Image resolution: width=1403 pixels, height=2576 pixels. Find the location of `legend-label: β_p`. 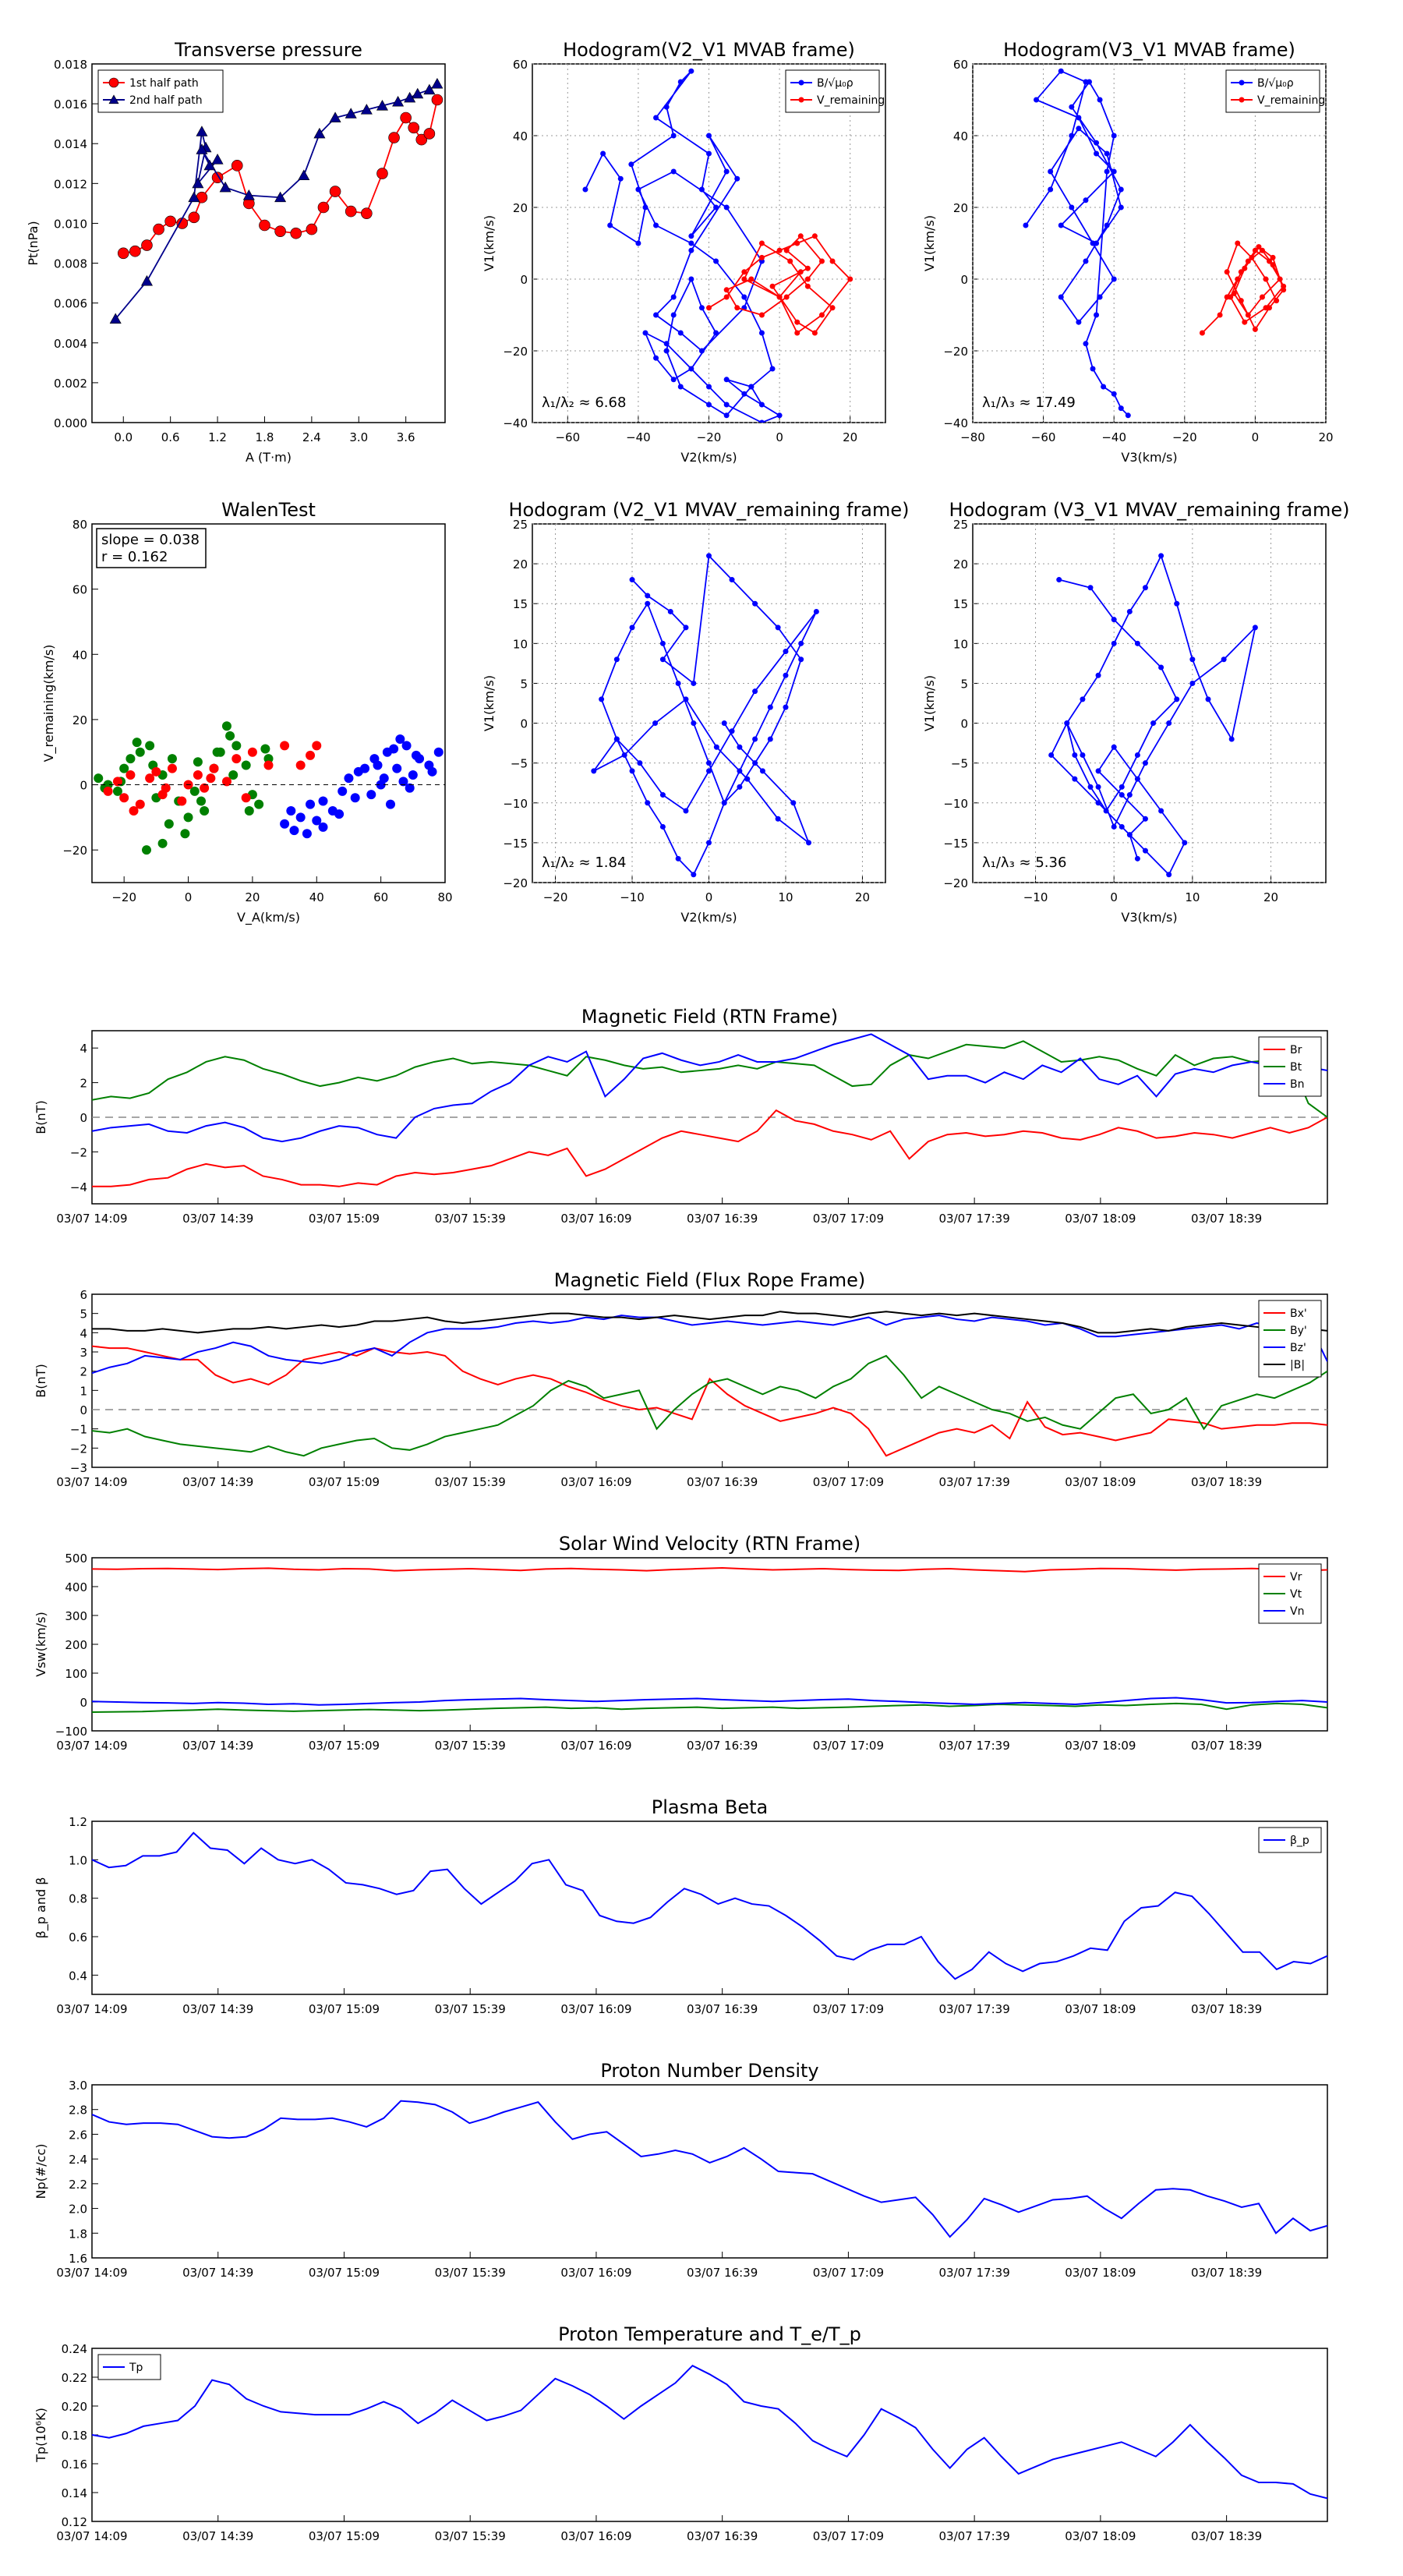

legend-label: β_p is located at coordinates (1299, 1841).